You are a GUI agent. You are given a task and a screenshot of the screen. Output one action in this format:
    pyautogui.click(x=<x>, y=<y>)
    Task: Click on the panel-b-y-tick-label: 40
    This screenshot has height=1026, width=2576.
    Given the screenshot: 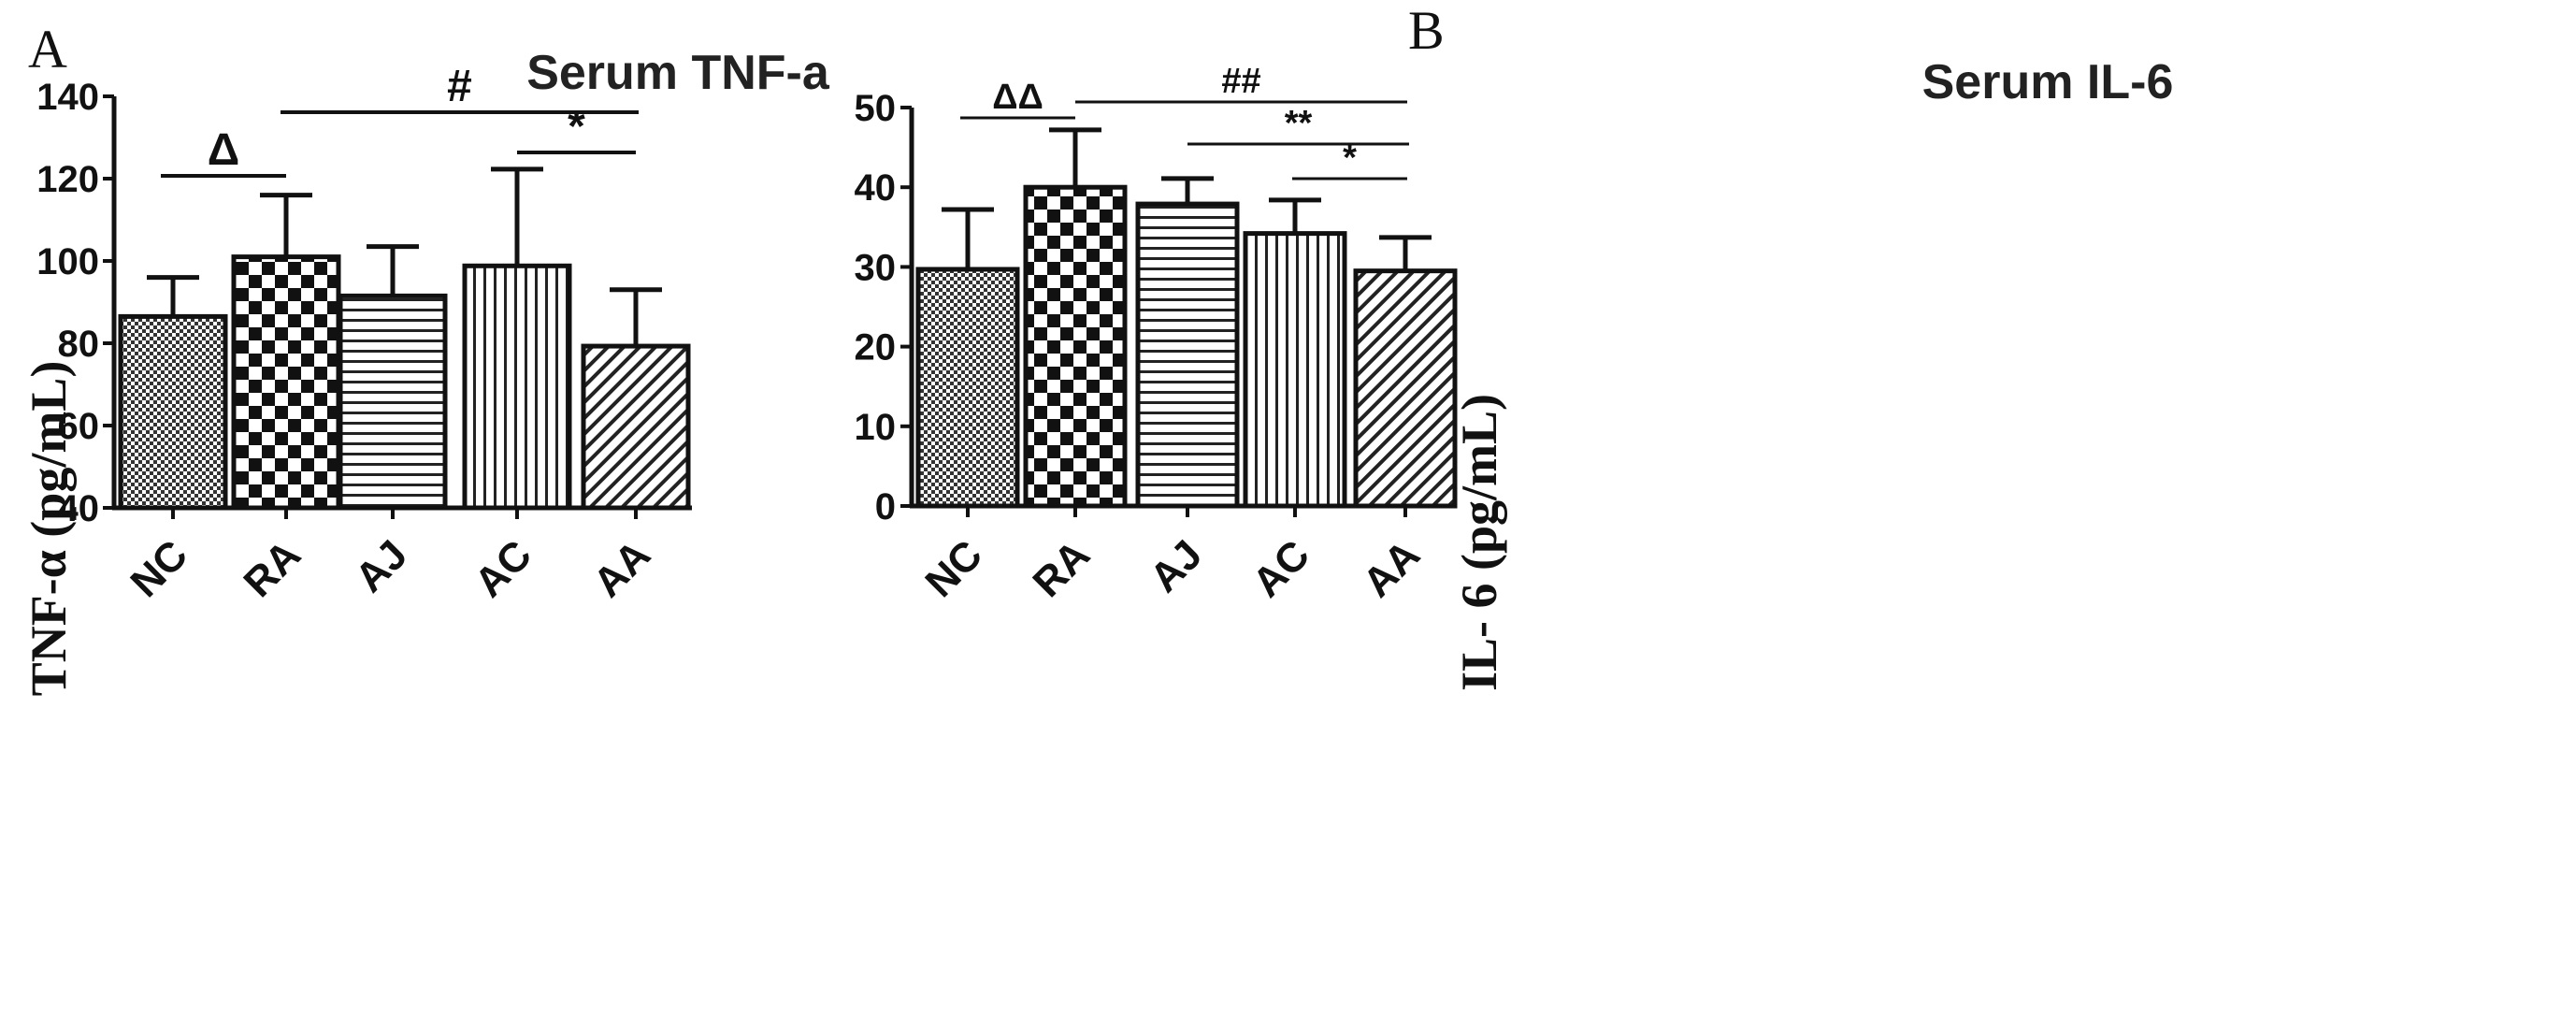 What is the action you would take?
    pyautogui.click(x=876, y=188)
    